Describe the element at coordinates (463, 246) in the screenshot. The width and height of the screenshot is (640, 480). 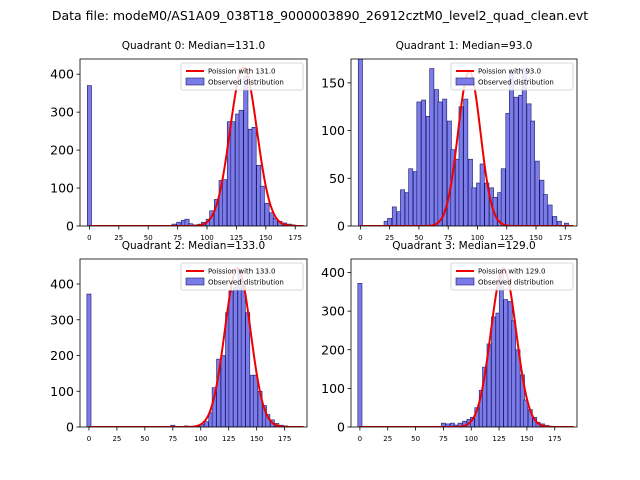
I see `quadrant-title: Quadrant 3: Median=129.0` at that location.